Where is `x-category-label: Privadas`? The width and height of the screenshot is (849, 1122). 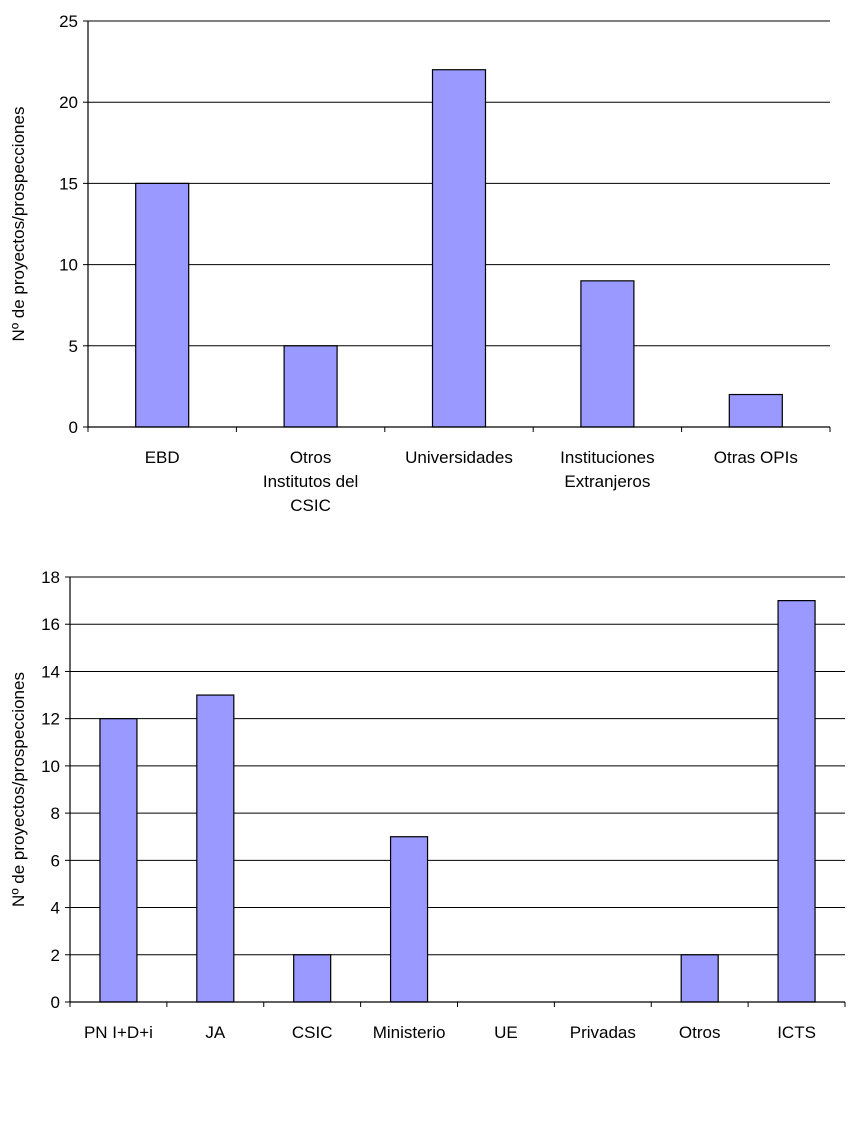 x-category-label: Privadas is located at coordinates (603, 1032).